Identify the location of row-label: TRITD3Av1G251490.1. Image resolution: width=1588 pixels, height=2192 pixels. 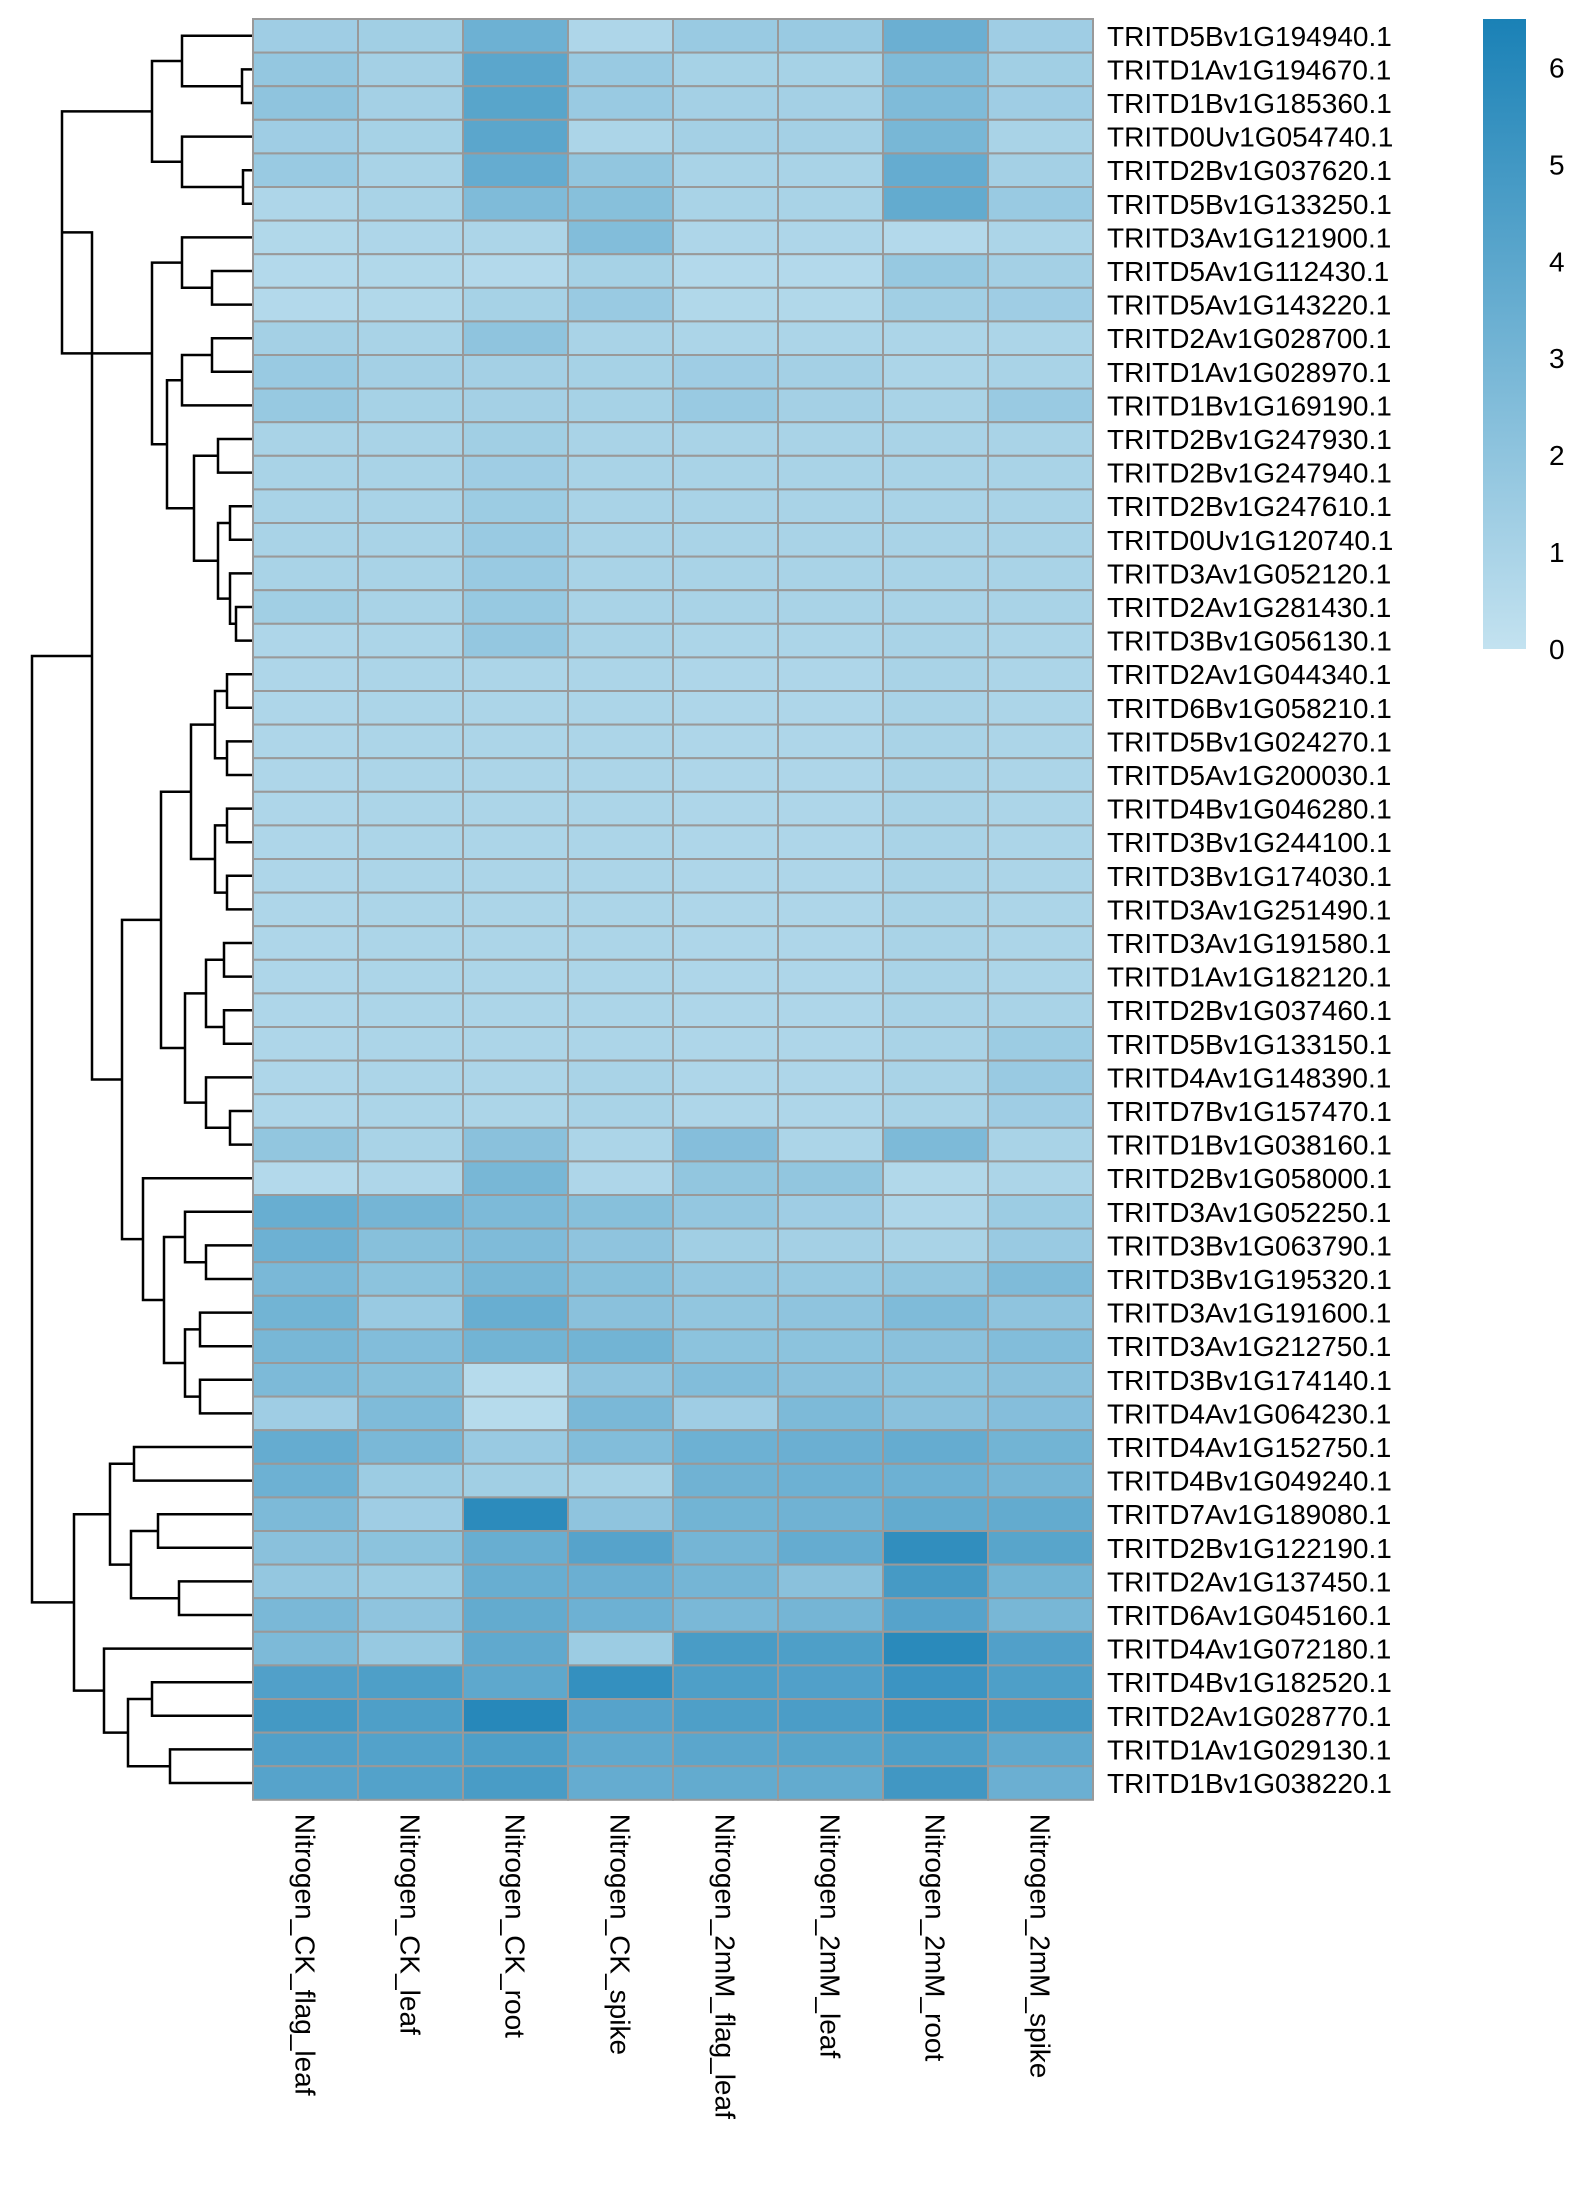
(1249, 909).